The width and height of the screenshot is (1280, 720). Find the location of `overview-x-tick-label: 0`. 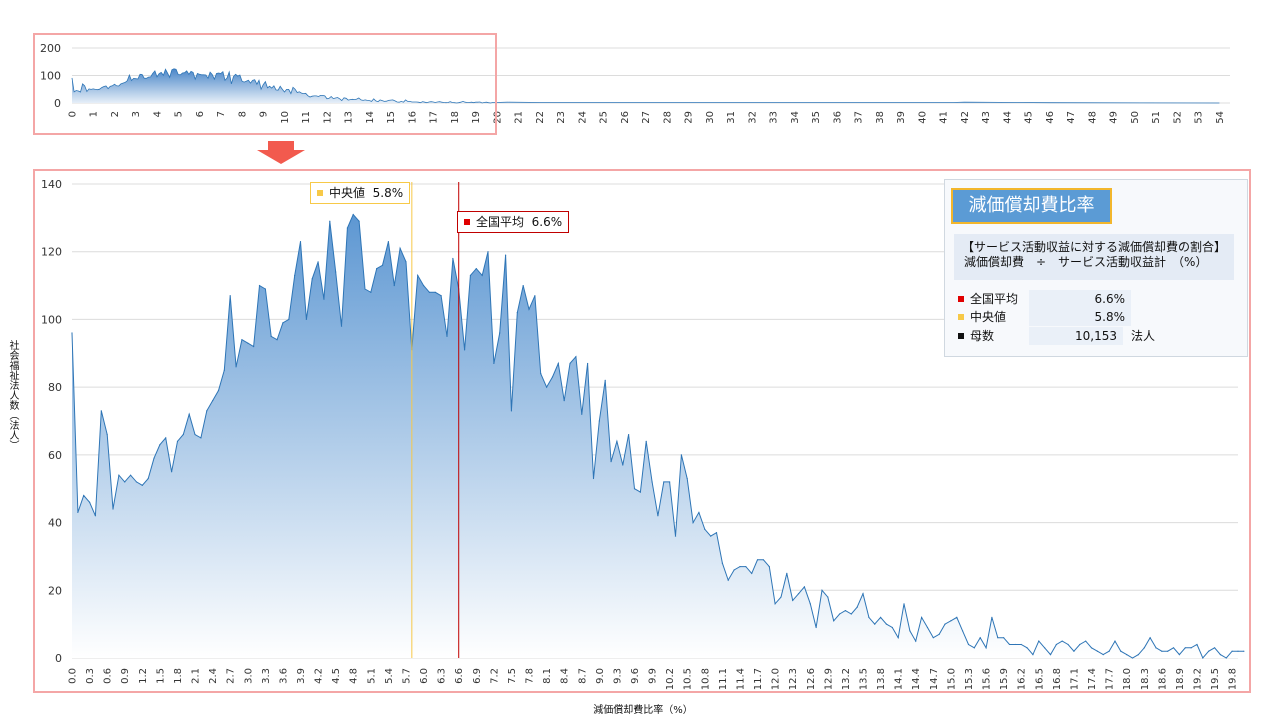

overview-x-tick-label: 0 is located at coordinates (73, 114).